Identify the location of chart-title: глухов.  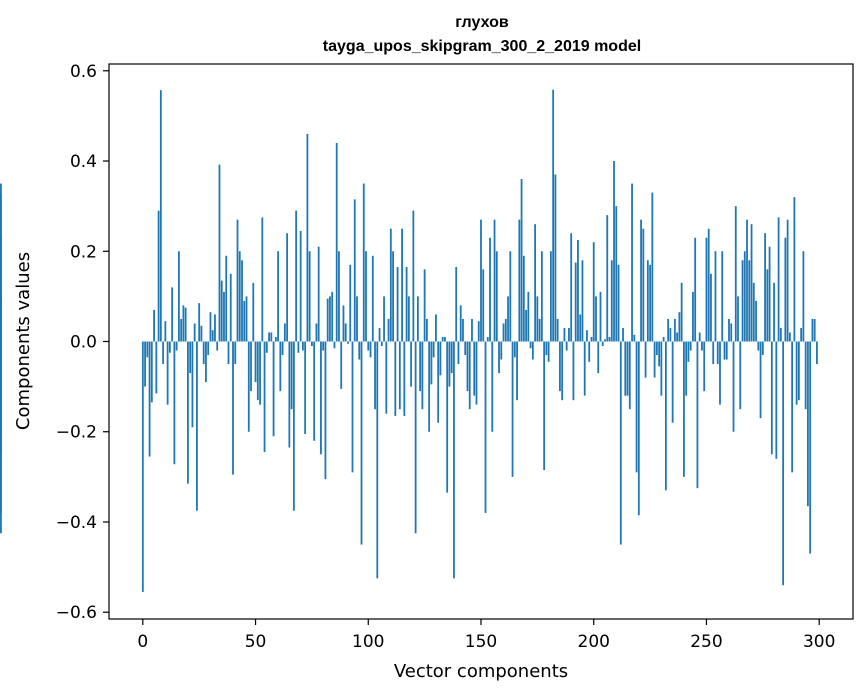
(482, 22).